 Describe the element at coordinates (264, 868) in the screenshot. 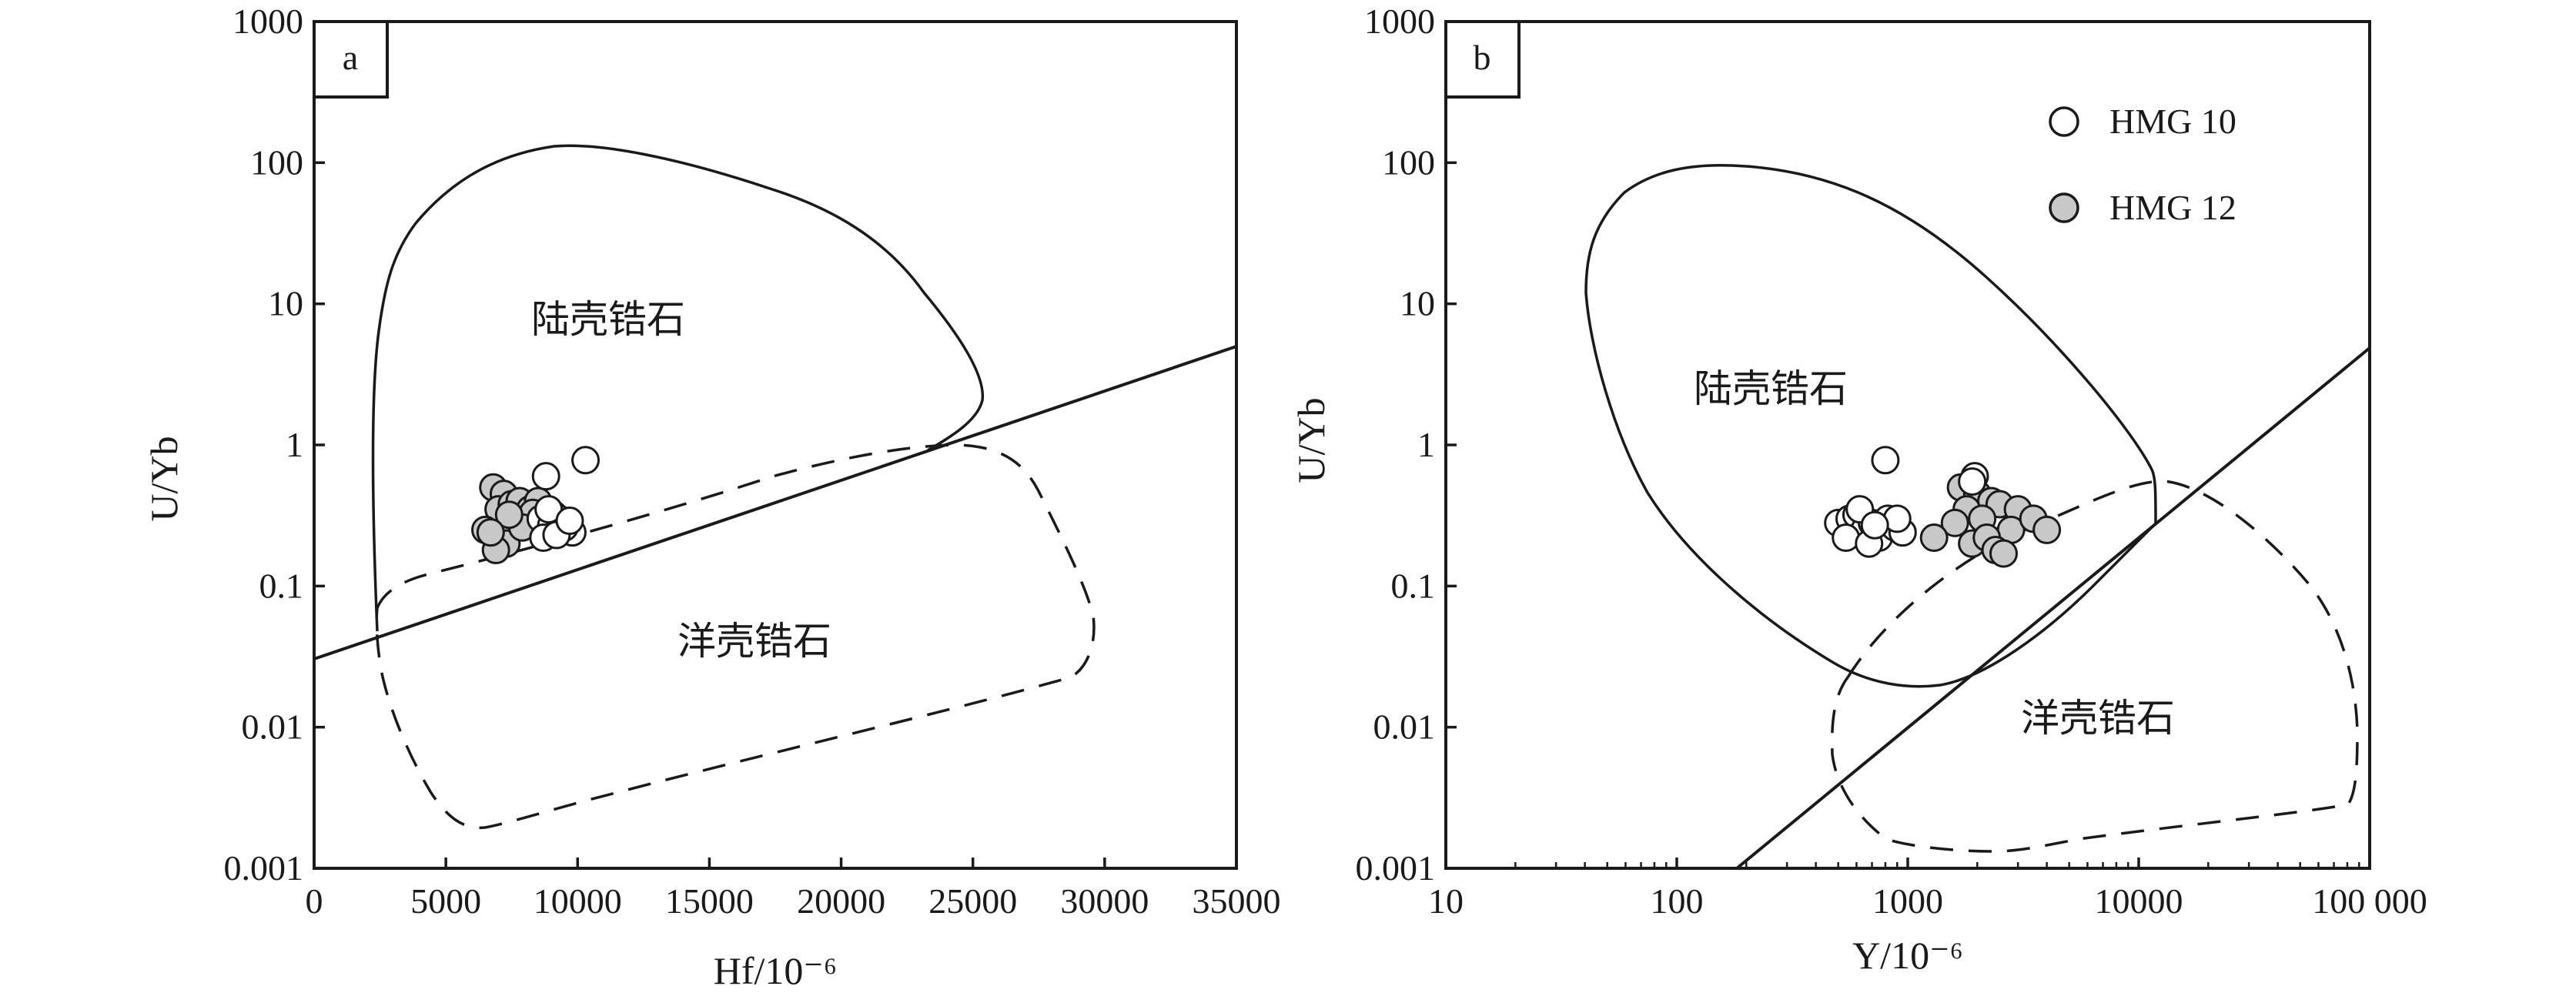

I see `panel-a-y-tick-label: 0.001` at that location.